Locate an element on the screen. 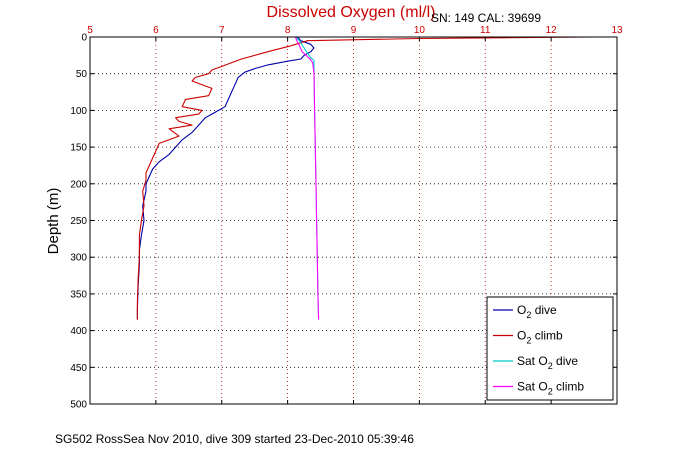 The width and height of the screenshot is (681, 454). legend-label-o2_climb: O2 climb is located at coordinates (540, 337).